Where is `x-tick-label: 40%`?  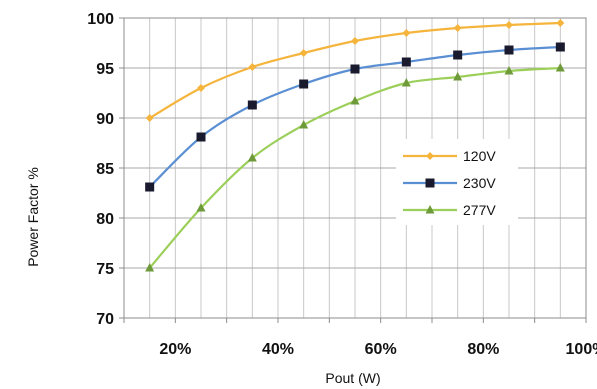
x-tick-label: 40% is located at coordinates (278, 349).